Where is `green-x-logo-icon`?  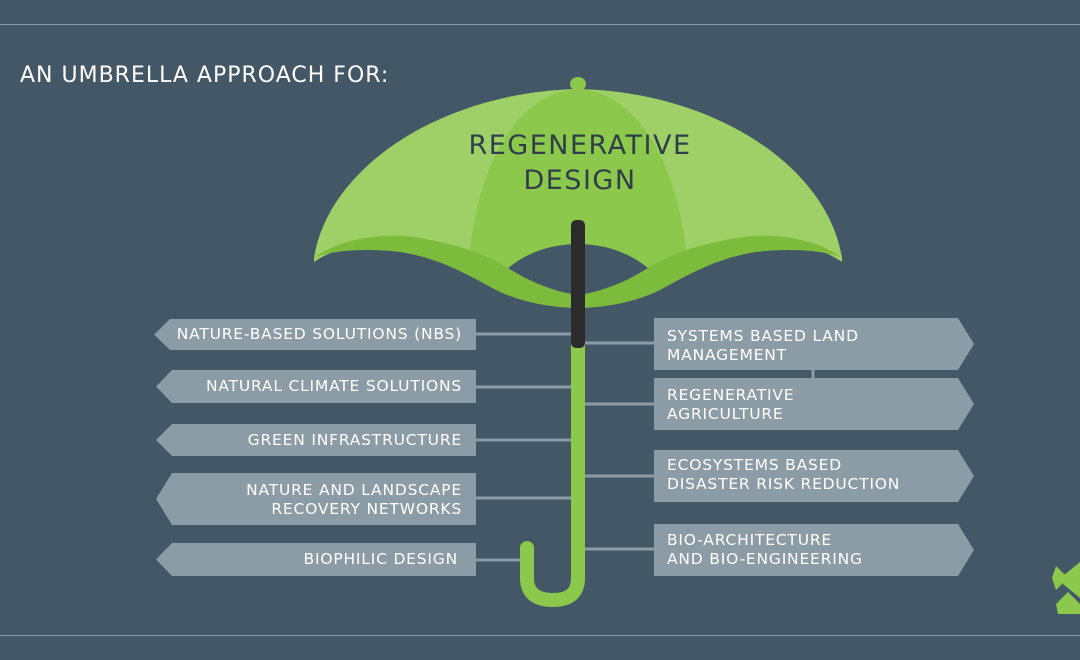
green-x-logo-icon is located at coordinates (1066, 588).